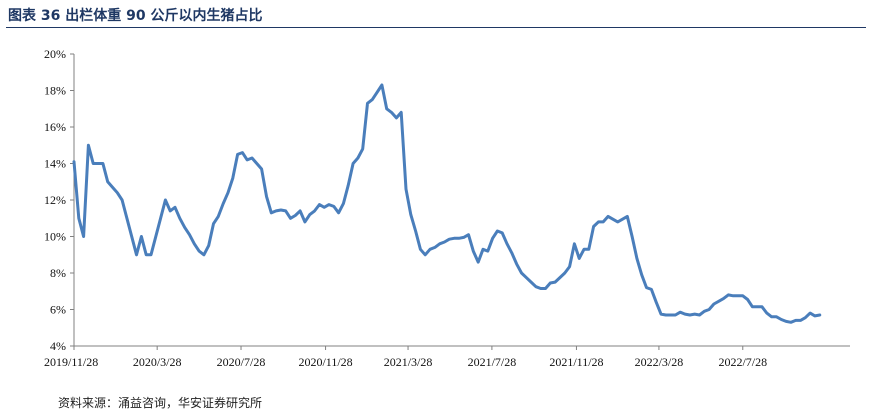 This screenshot has height=418, width=872. I want to click on y-tick-label: 20%, so click(55, 54).